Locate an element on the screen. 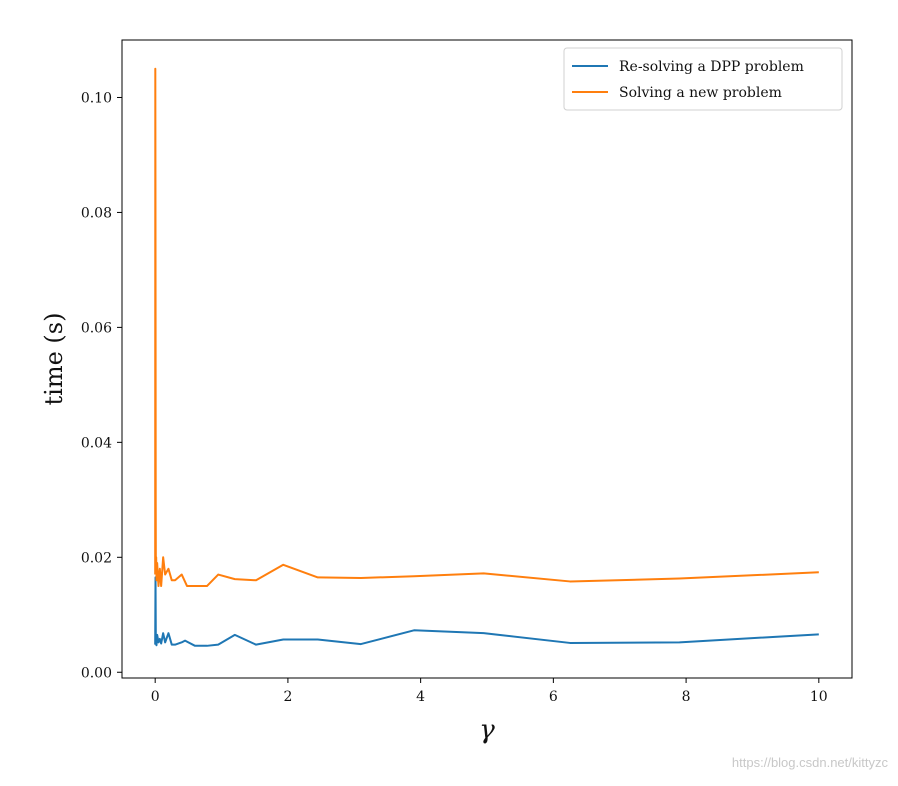  legend-entry-label: Solving a new problem is located at coordinates (700, 93).